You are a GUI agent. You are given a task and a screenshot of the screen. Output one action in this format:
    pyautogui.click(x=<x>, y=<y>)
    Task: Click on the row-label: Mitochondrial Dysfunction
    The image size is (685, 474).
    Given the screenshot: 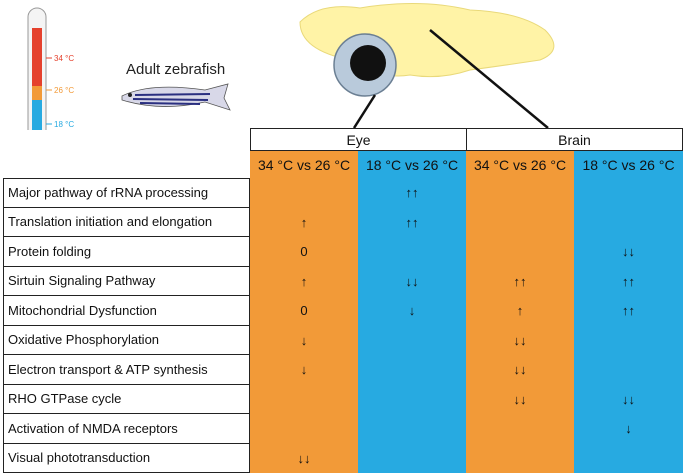 What is the action you would take?
    pyautogui.click(x=126, y=311)
    